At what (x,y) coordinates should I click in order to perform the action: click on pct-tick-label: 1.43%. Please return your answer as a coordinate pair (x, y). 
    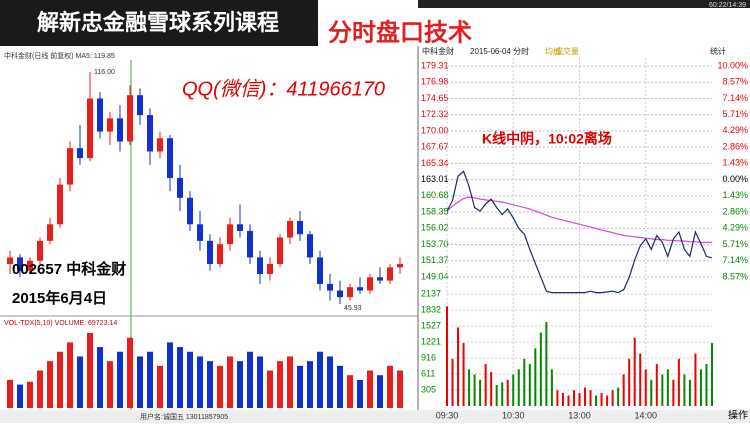
    Looking at the image, I should click on (735, 195).